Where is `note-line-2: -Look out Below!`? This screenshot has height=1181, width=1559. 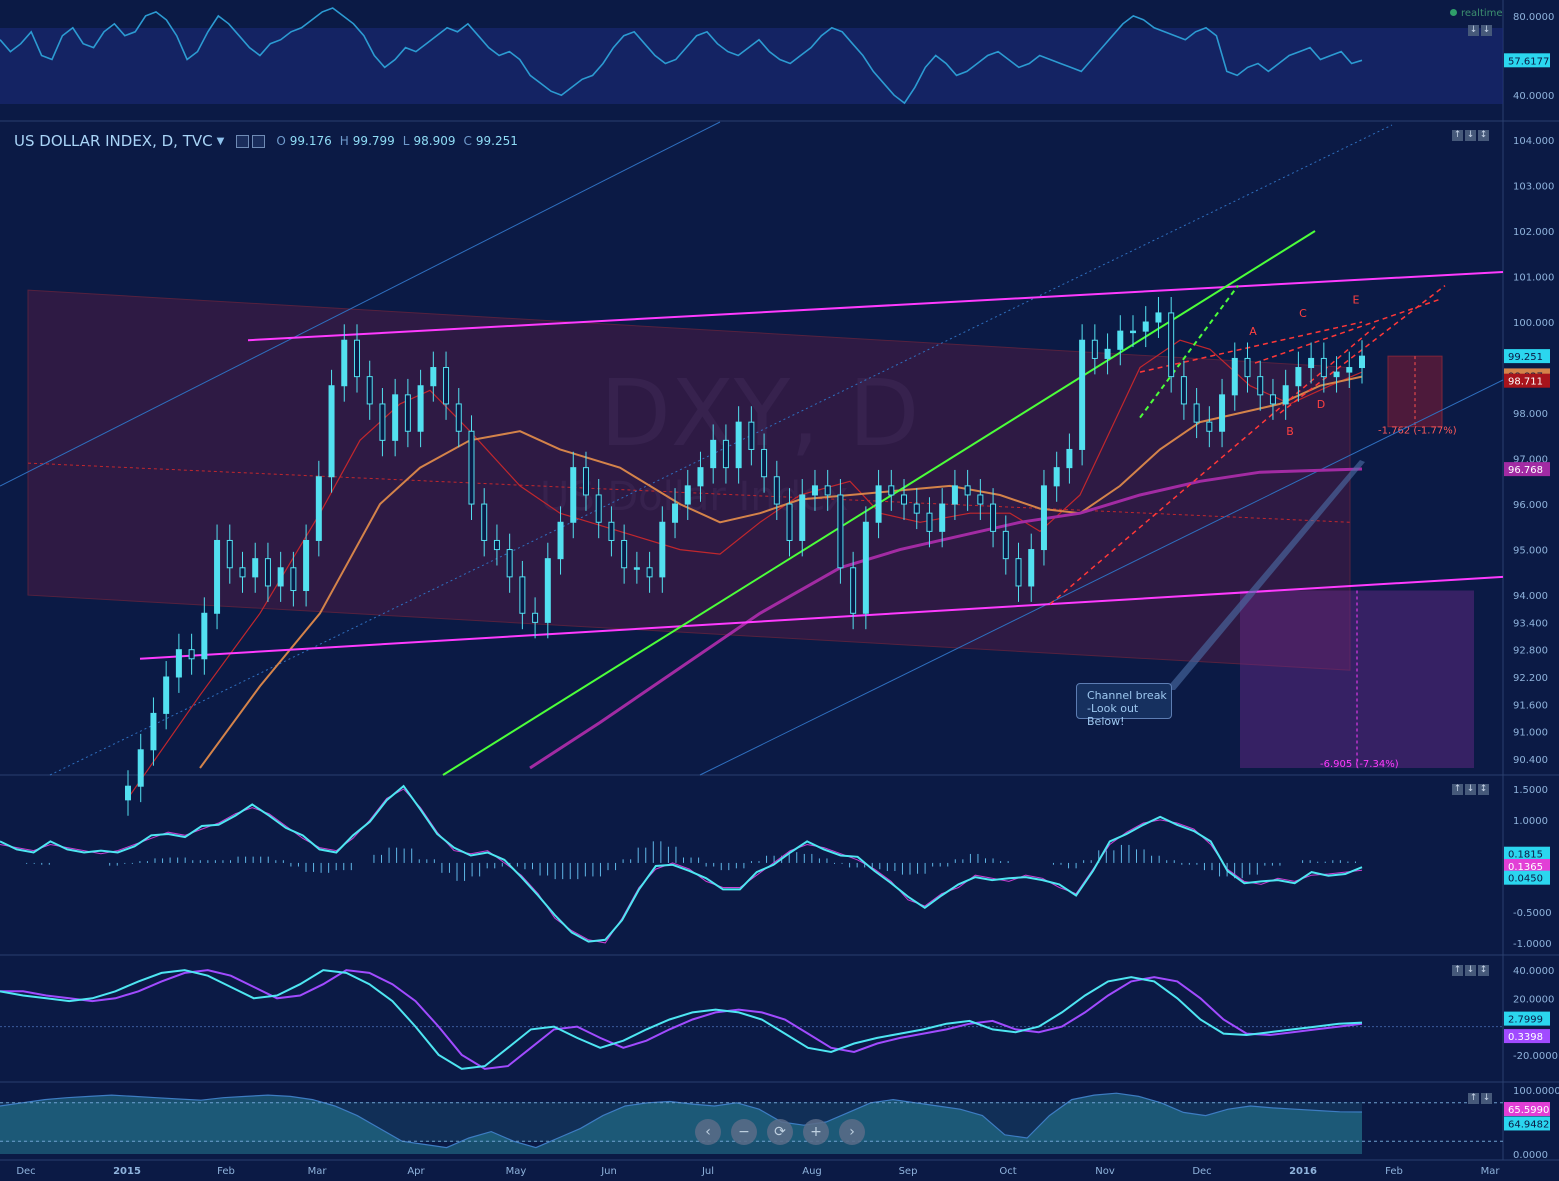 note-line-2: -Look out Below! is located at coordinates (1113, 715).